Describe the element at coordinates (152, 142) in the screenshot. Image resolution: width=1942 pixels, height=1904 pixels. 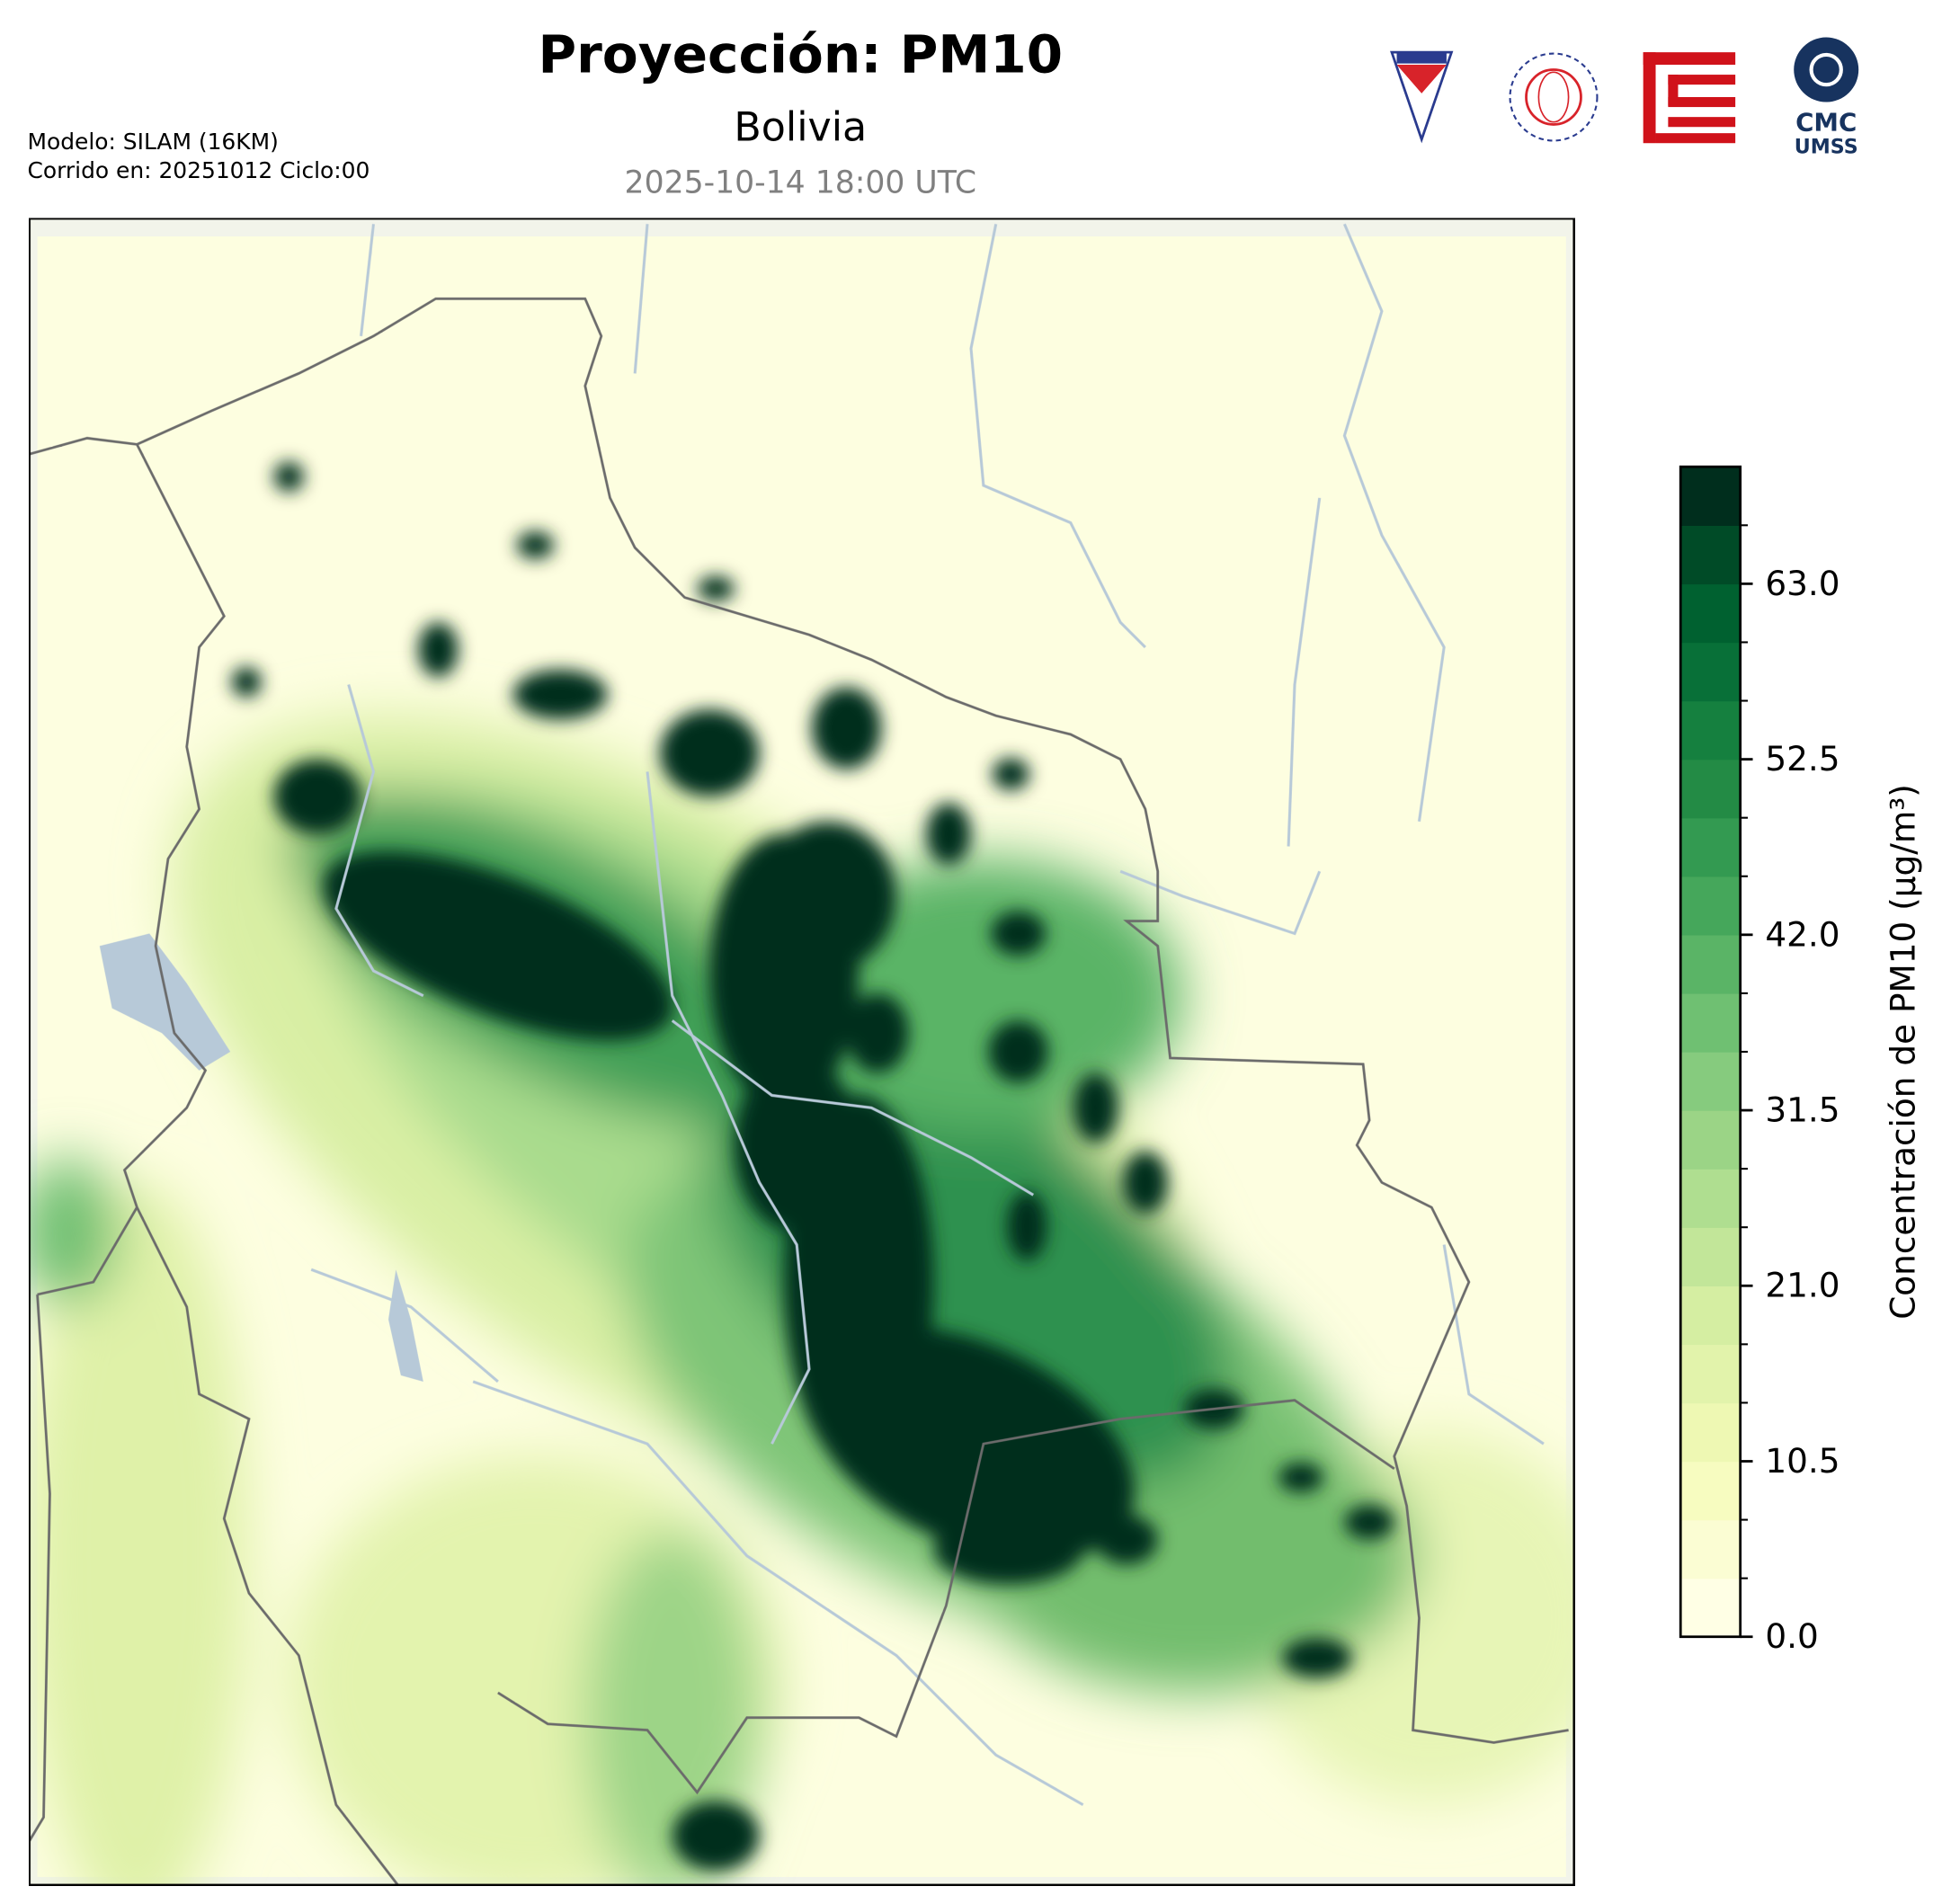
I see `model-info: Modelo: SILAM (16KM)` at that location.